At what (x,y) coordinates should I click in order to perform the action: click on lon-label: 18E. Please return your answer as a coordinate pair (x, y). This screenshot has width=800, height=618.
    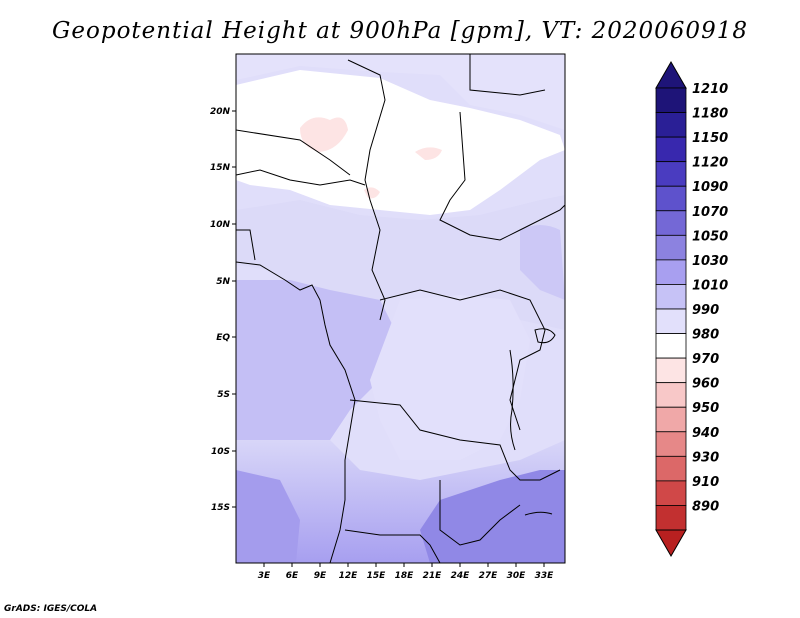
    Looking at the image, I should click on (405, 576).